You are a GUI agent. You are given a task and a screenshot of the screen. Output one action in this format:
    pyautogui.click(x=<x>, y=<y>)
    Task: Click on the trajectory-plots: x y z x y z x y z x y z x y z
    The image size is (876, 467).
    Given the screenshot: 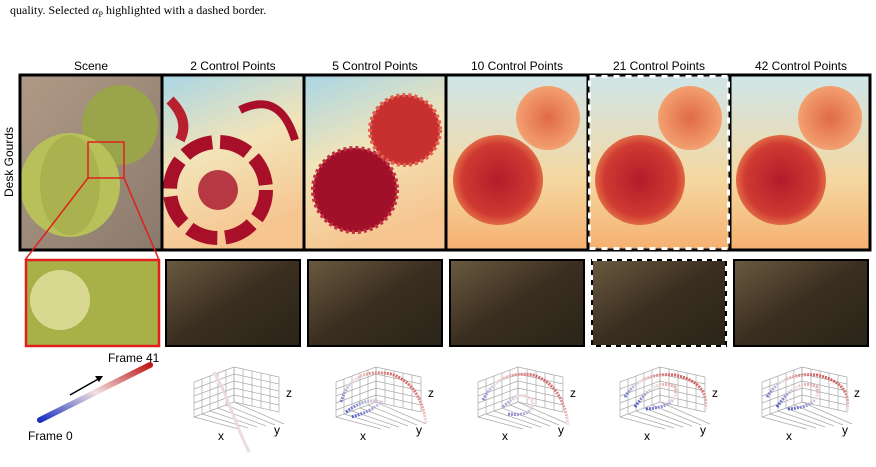 What is the action you would take?
    pyautogui.click(x=526, y=409)
    